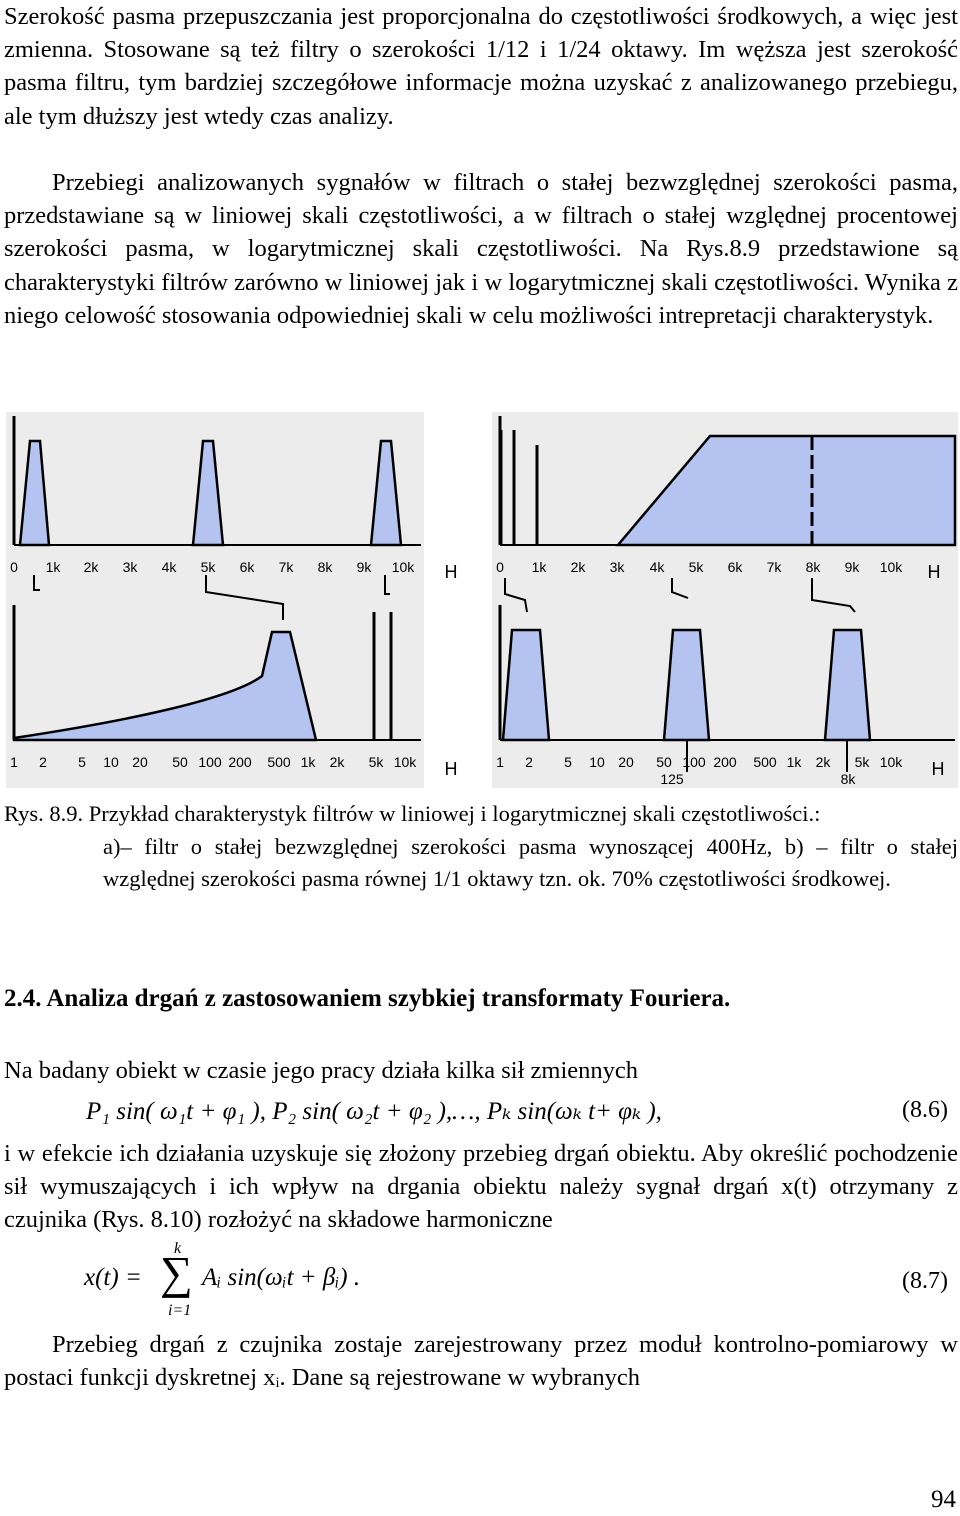  I want to click on formula-8-7: x(t) = k ∑ i=1 Aᵢ sin(ωᵢt + βᵢ) ., so click(334, 1280).